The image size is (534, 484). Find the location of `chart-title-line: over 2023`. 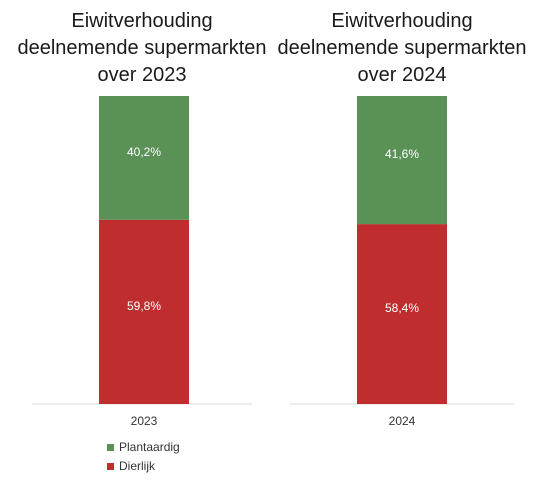

chart-title-line: over 2023 is located at coordinates (142, 75).